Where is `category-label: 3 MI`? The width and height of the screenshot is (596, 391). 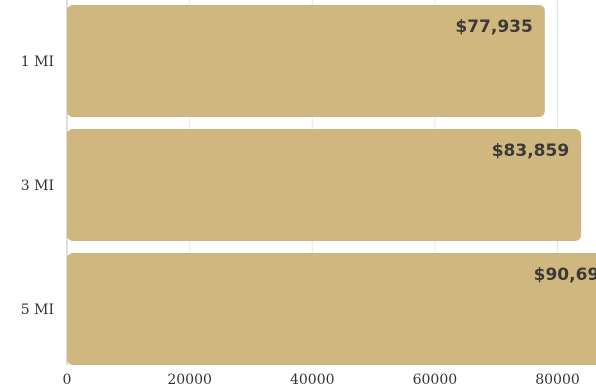
category-label: 3 MI is located at coordinates (37, 186).